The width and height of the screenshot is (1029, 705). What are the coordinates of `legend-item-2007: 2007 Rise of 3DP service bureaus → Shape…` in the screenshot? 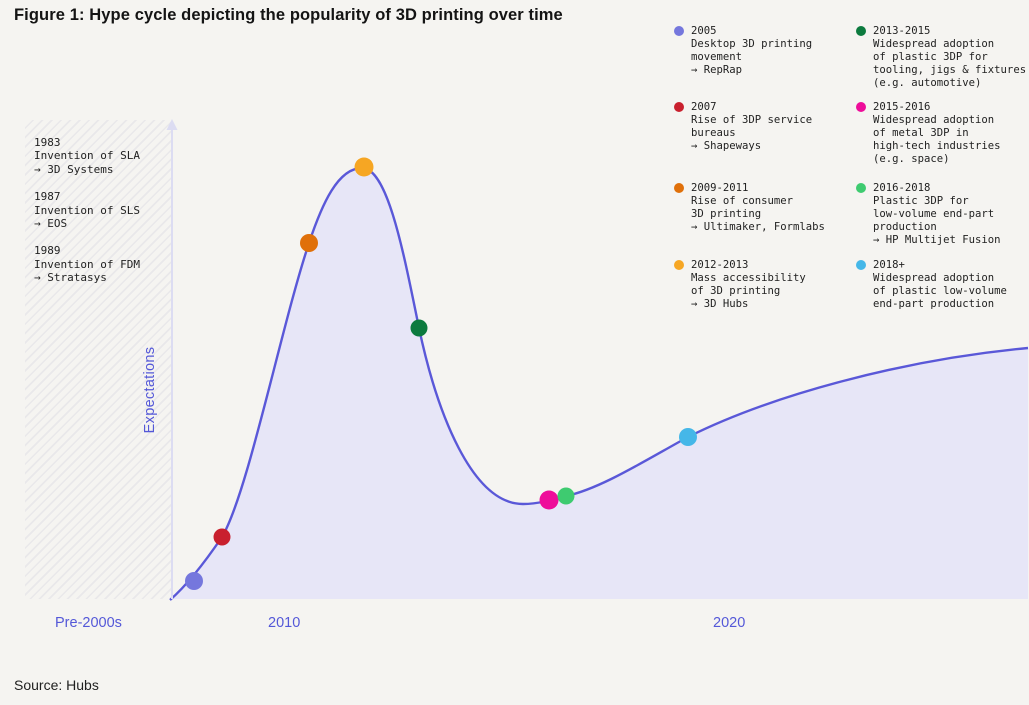 It's located at (743, 127).